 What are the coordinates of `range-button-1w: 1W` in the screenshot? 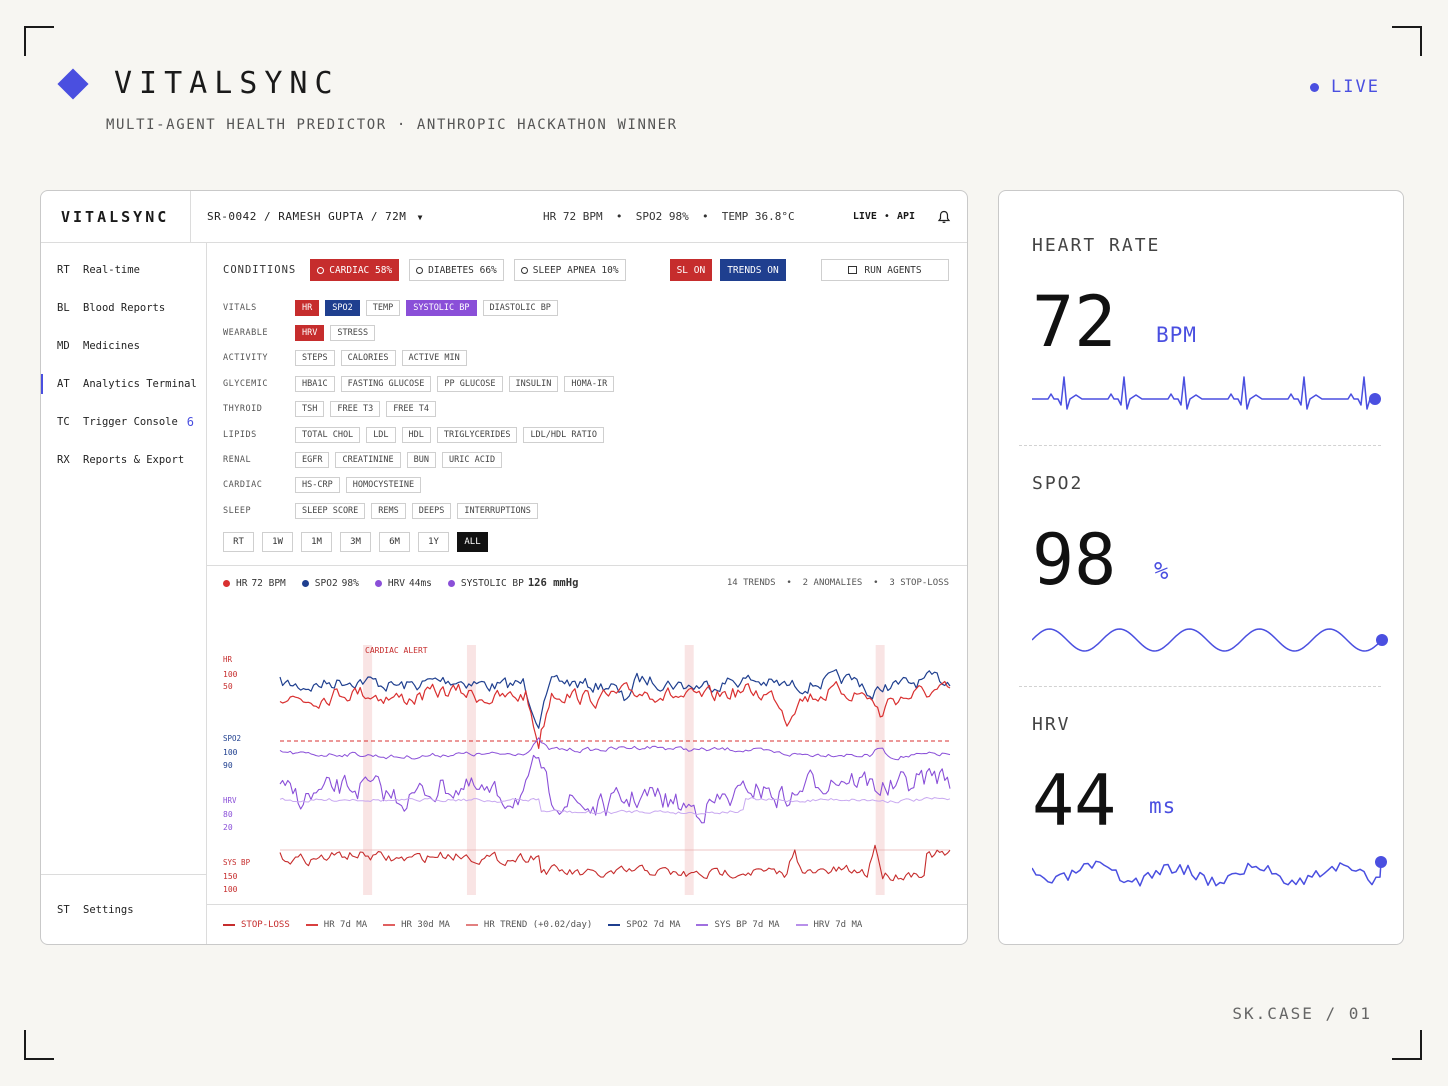 It's located at (277, 542).